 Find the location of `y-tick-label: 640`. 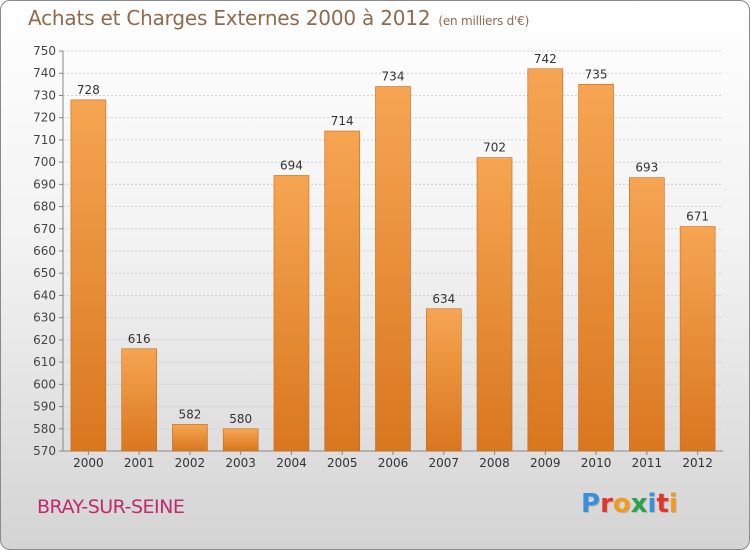

y-tick-label: 640 is located at coordinates (44, 295).